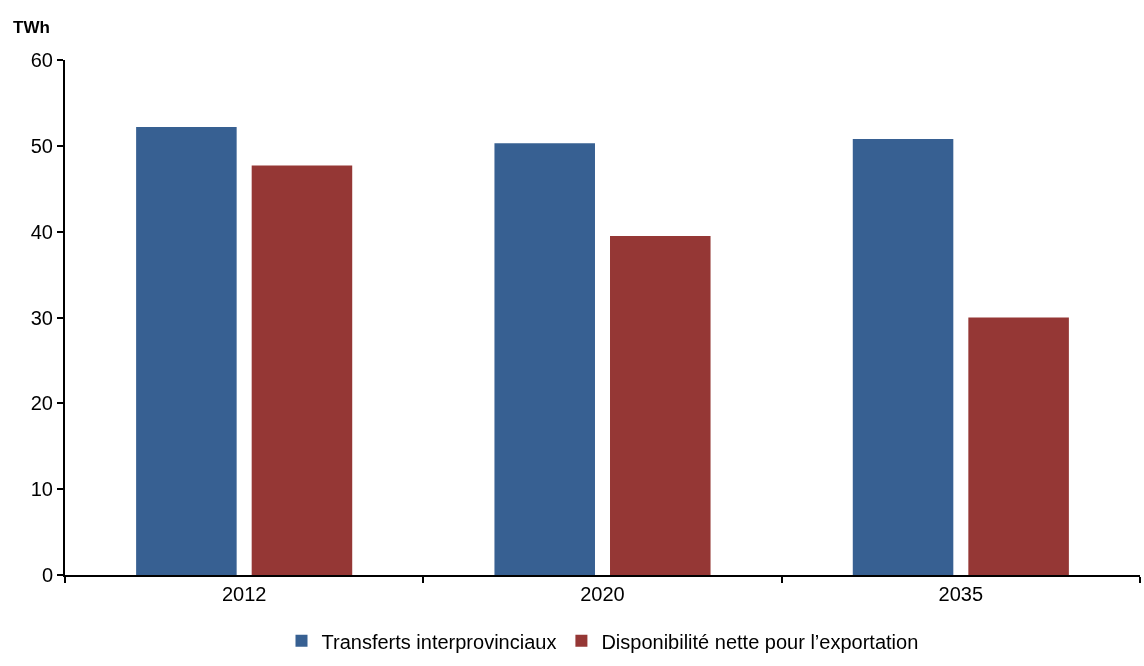  I want to click on x-tick-label: 2020, so click(602, 594).